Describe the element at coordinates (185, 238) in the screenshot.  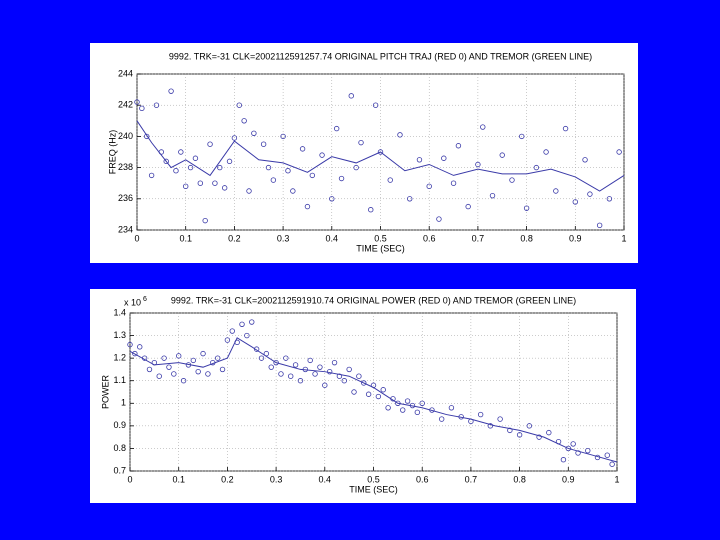
I see `x-tick-label: 0.1` at that location.